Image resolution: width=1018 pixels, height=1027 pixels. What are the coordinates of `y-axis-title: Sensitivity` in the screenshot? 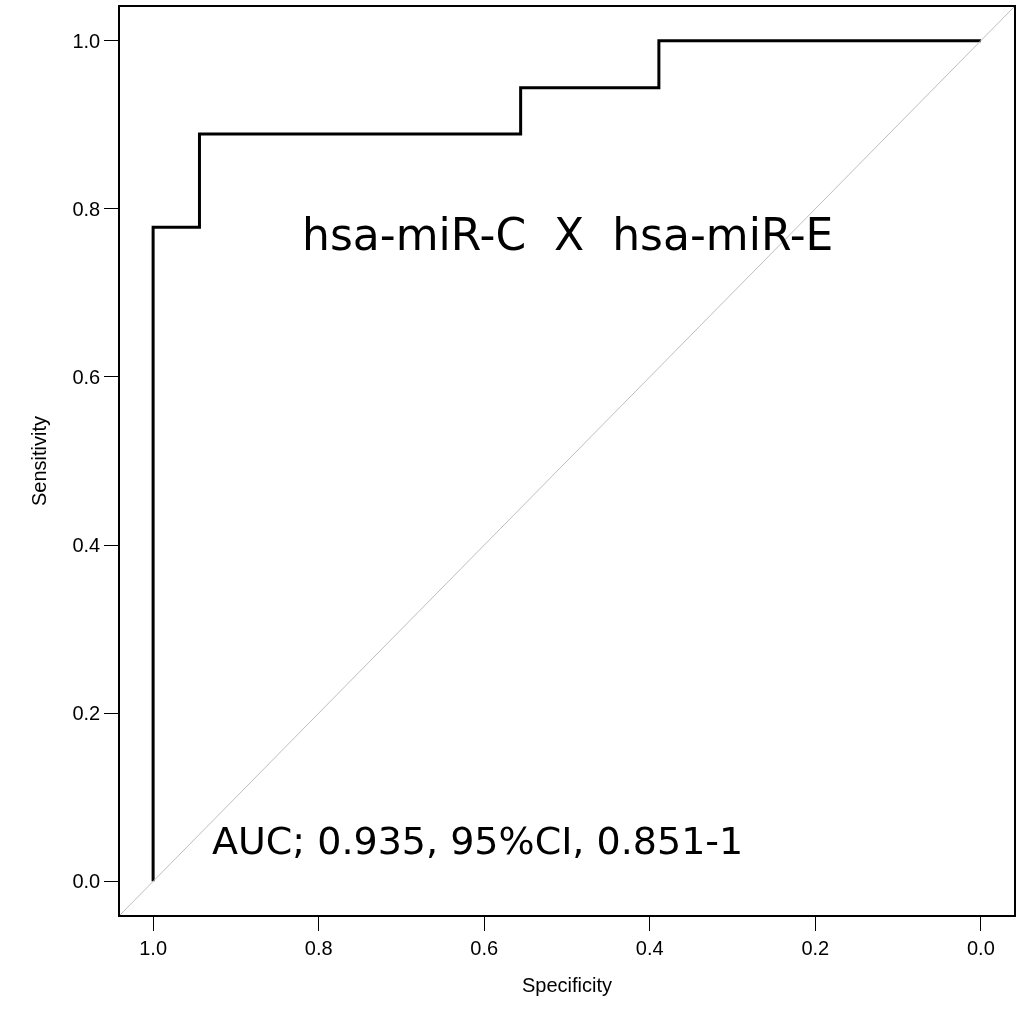 It's located at (39, 461).